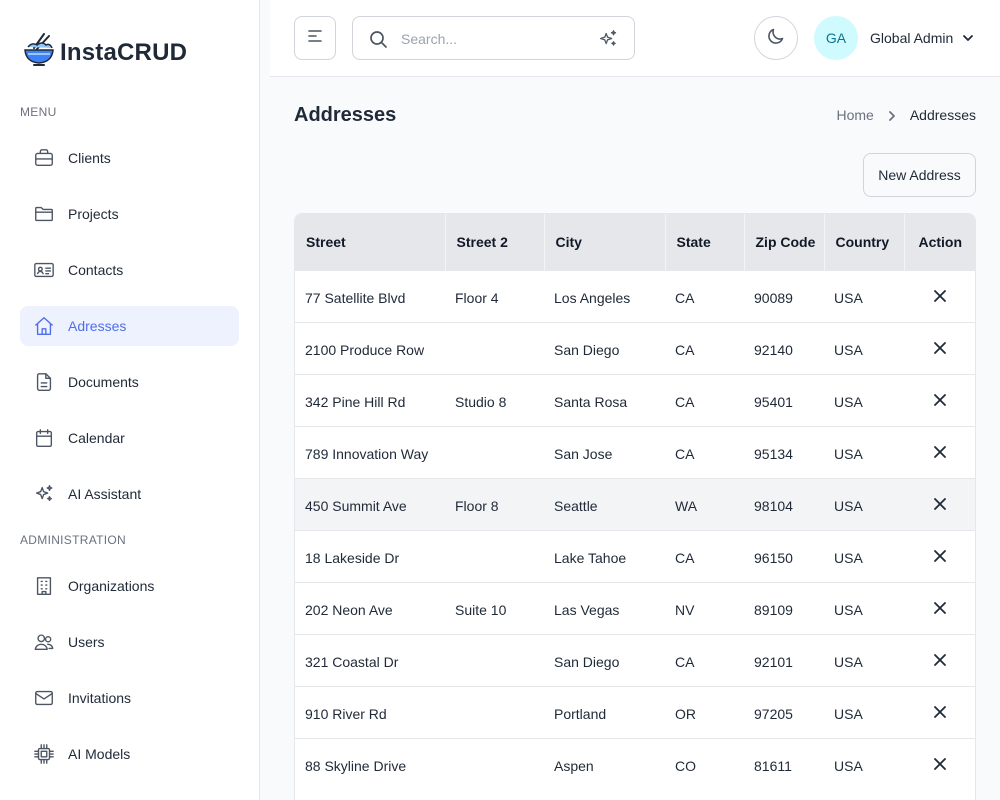  I want to click on cell-street-2: Suite 10, so click(481, 609).